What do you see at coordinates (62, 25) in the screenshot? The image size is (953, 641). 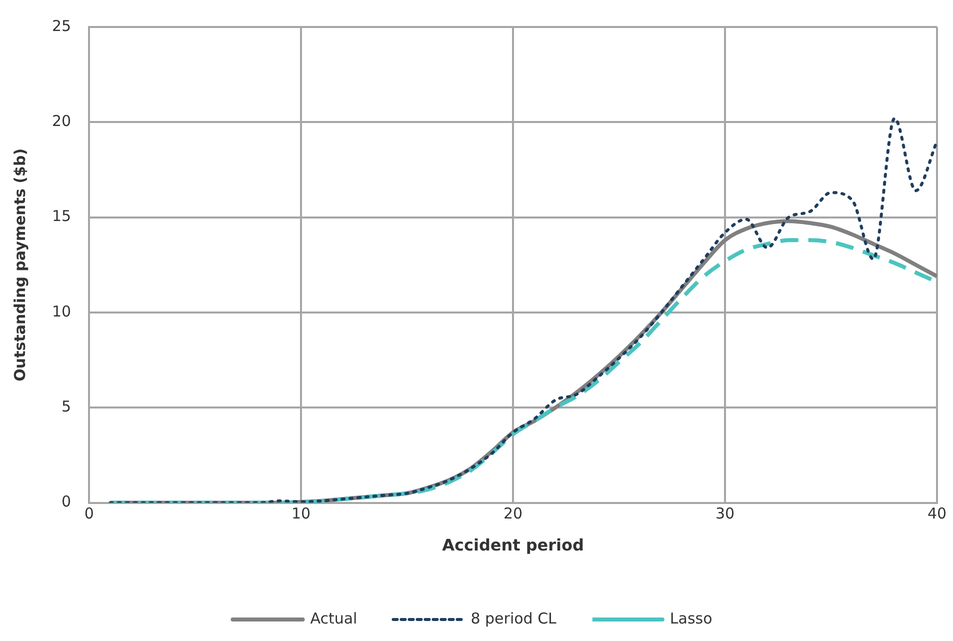 I see `y-tick-label: 25` at bounding box center [62, 25].